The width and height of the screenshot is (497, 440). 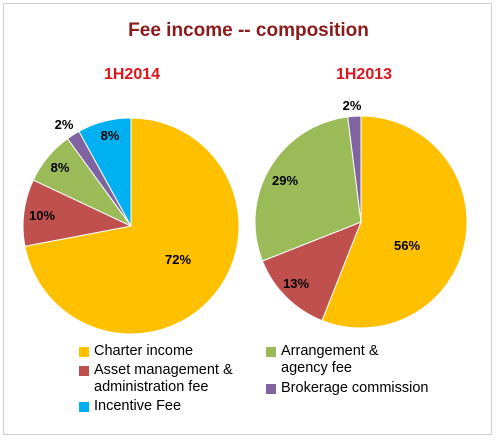 I want to click on legend-label: Asset management & administration fee, so click(x=163, y=378).